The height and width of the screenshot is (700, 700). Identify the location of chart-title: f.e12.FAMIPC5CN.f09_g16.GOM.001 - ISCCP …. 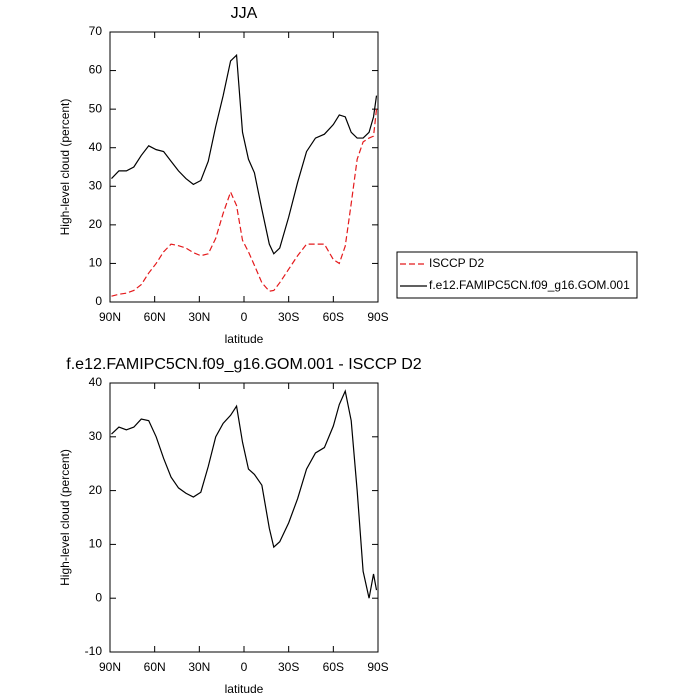
(244, 364).